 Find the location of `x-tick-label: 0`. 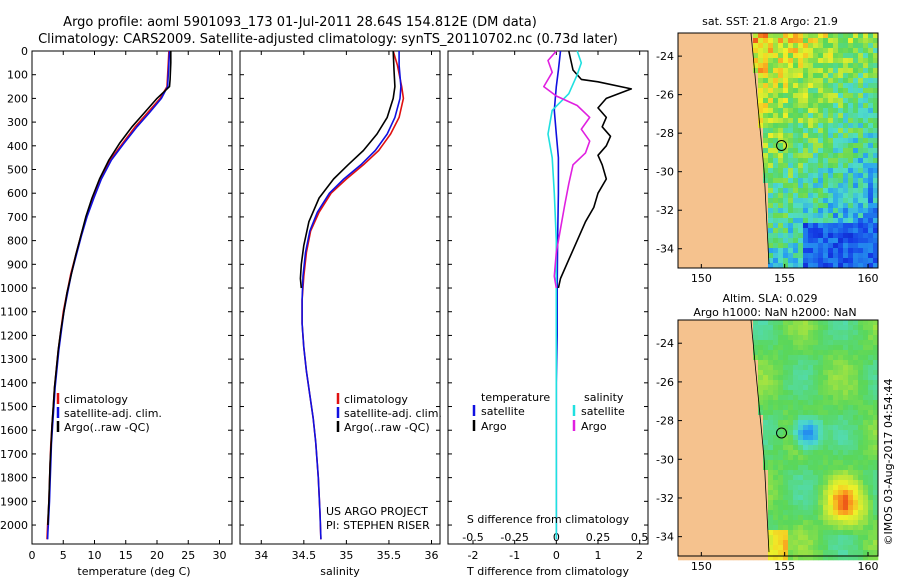

x-tick-label: 0 is located at coordinates (32, 555).